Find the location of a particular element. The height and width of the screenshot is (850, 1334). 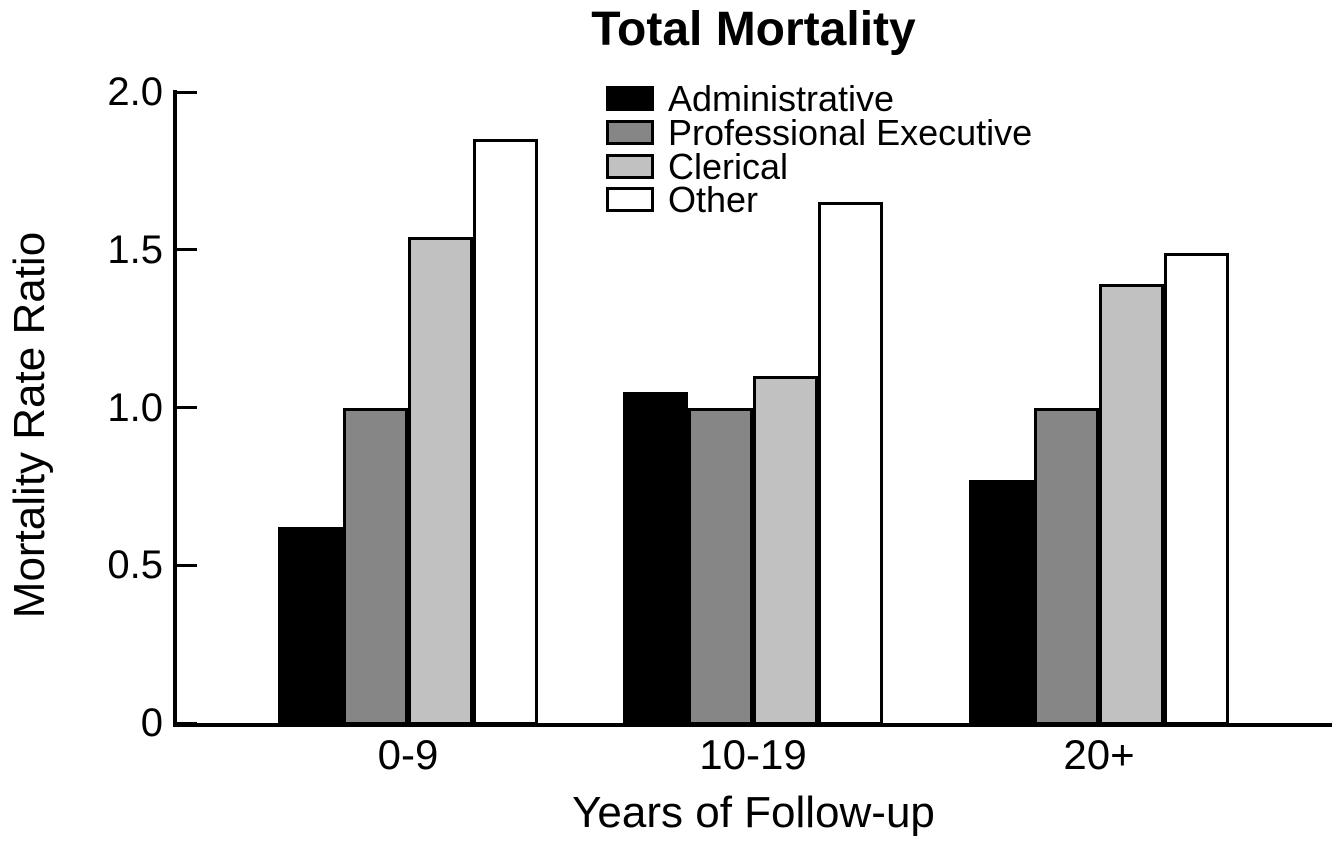

legend-label: Other is located at coordinates (713, 200).